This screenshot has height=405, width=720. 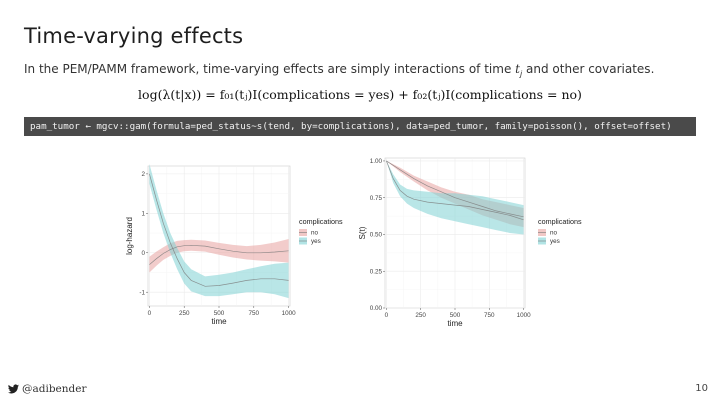 I want to click on y-tick-label: 0, so click(x=143, y=253).